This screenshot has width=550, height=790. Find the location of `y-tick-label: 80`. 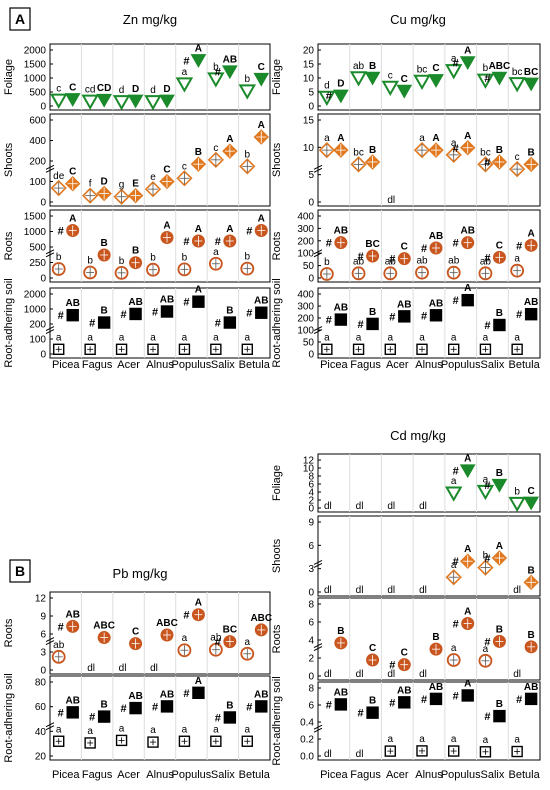

y-tick-label: 80 is located at coordinates (41, 683).